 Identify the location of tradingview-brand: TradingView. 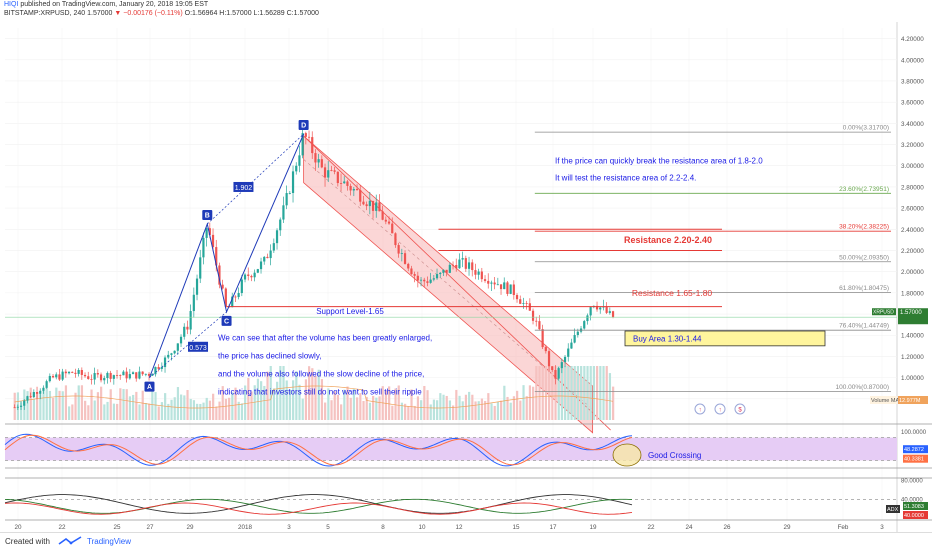
(109, 541).